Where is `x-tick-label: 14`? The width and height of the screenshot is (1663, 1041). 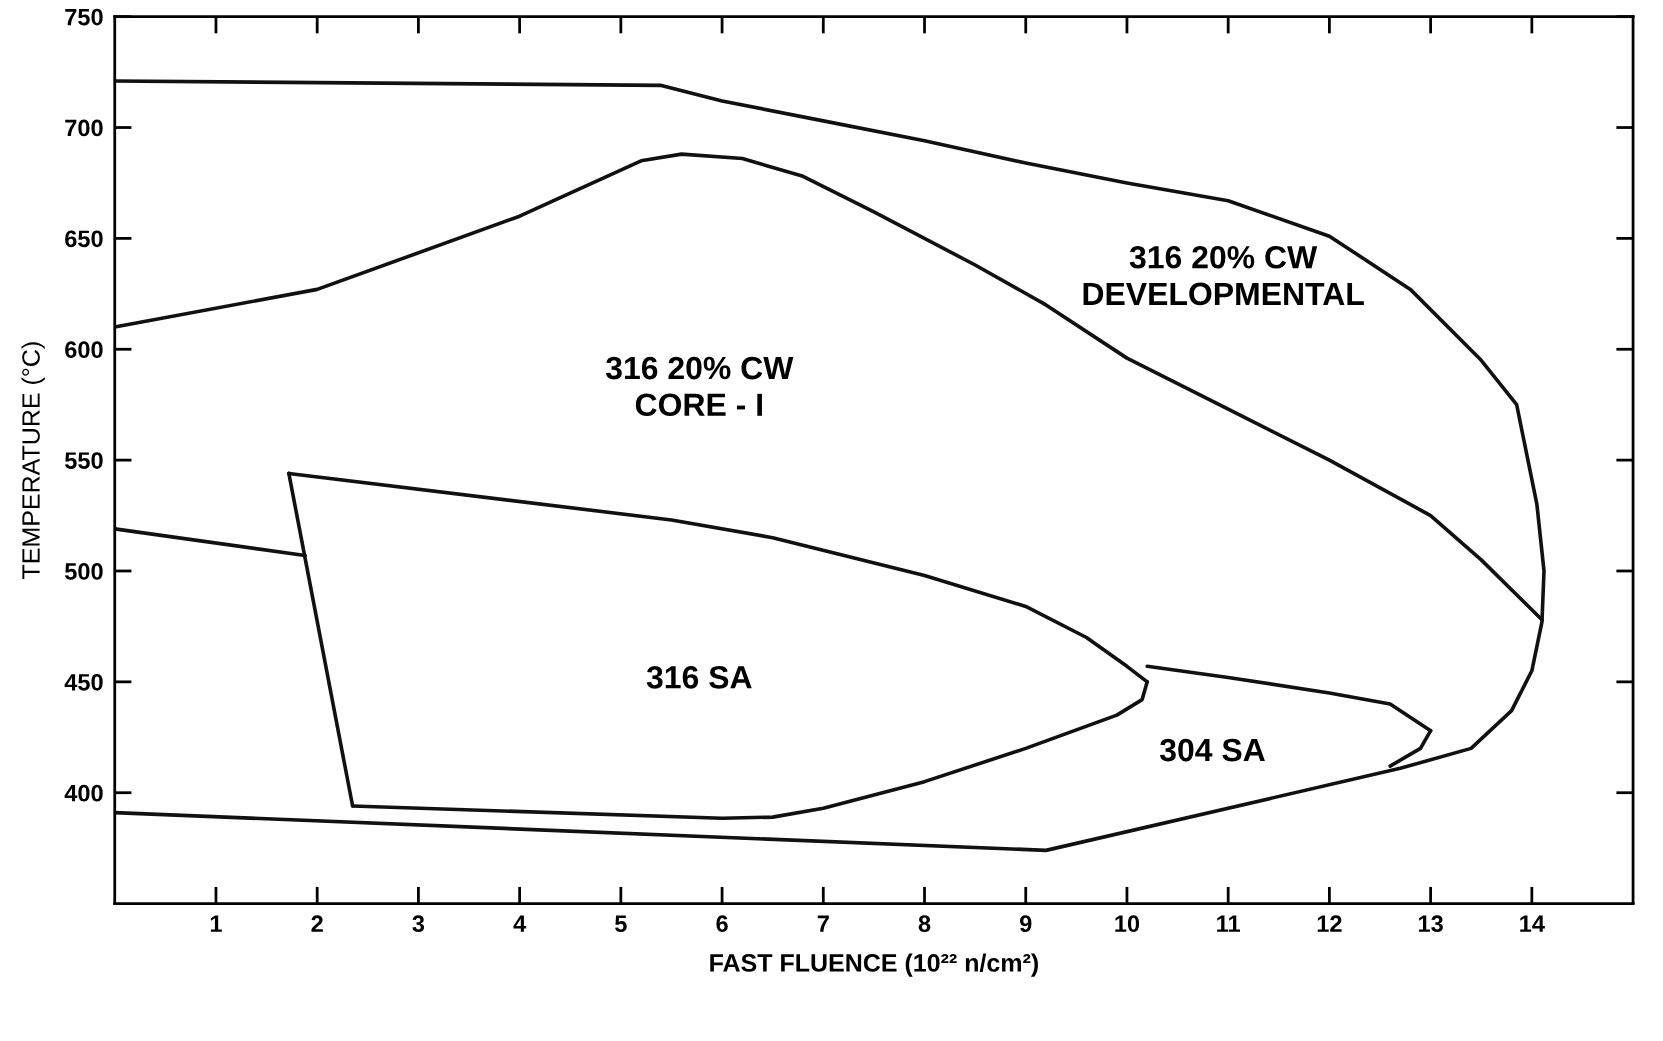 x-tick-label: 14 is located at coordinates (1532, 923).